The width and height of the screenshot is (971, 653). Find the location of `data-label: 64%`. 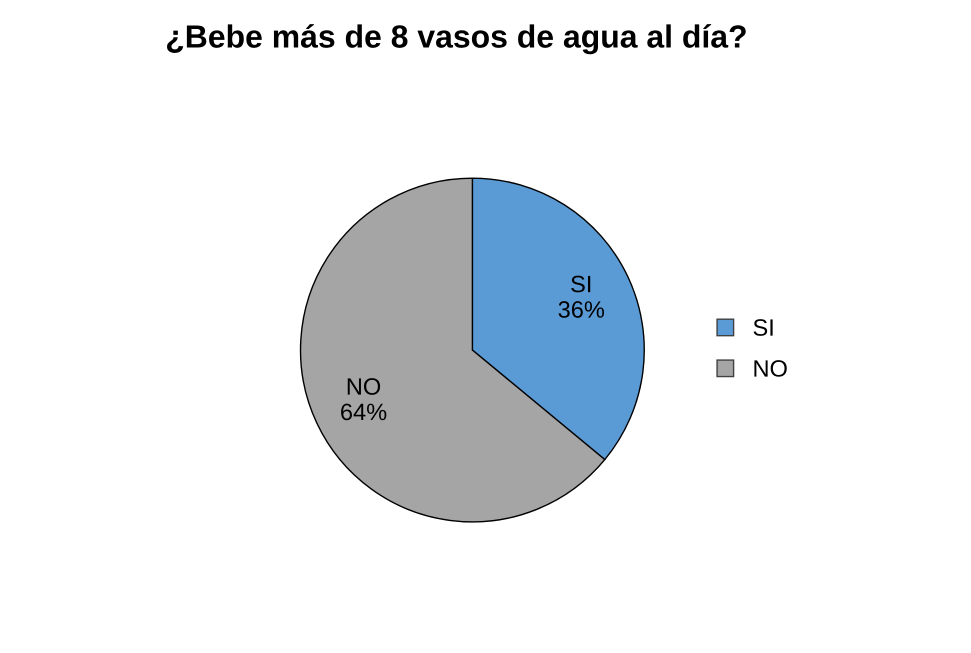

data-label: 64% is located at coordinates (363, 412).